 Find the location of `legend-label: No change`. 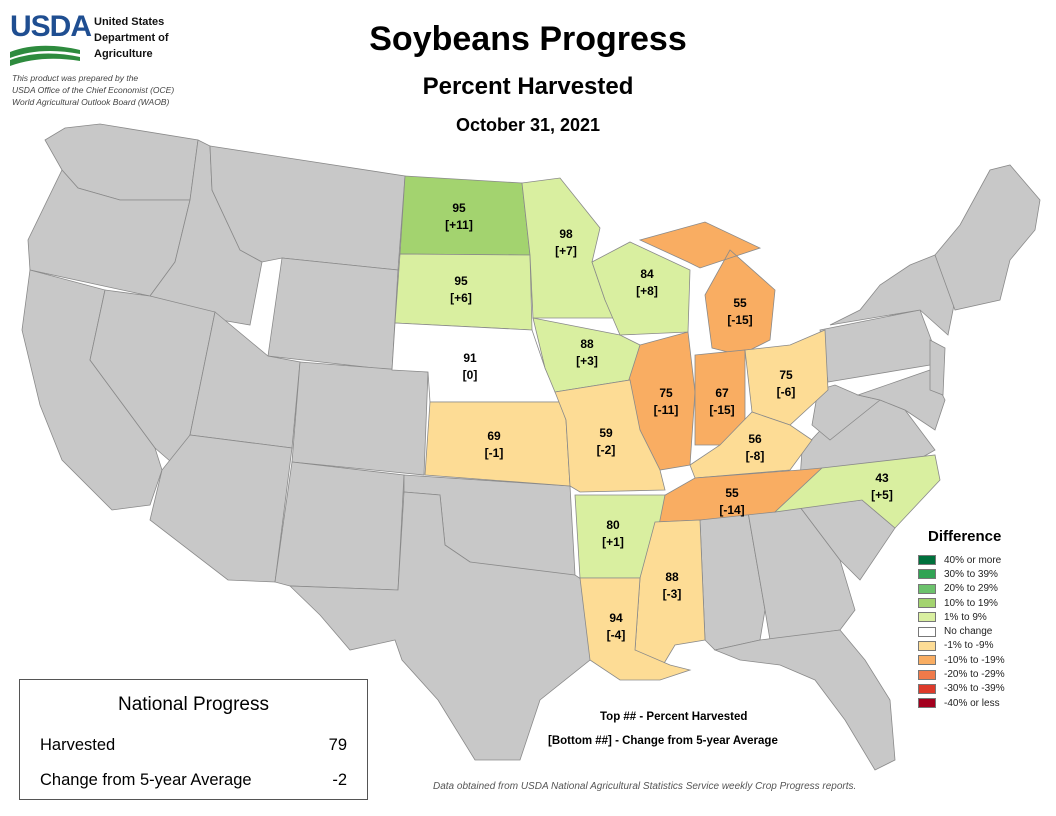

legend-label: No change is located at coordinates (968, 632).